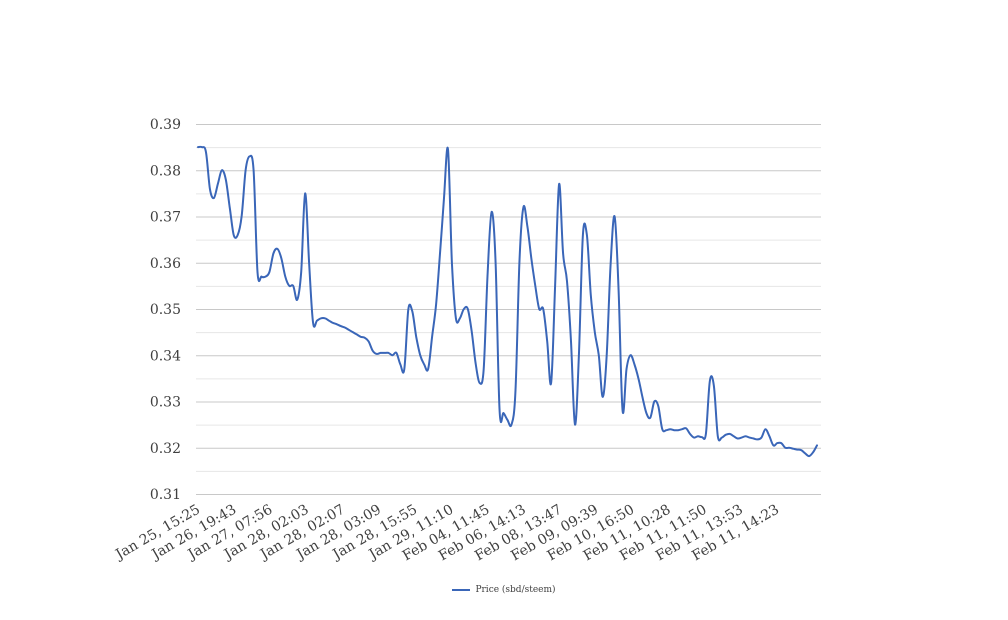  Describe the element at coordinates (461, 590) in the screenshot. I see `legend-swatch-price` at that location.